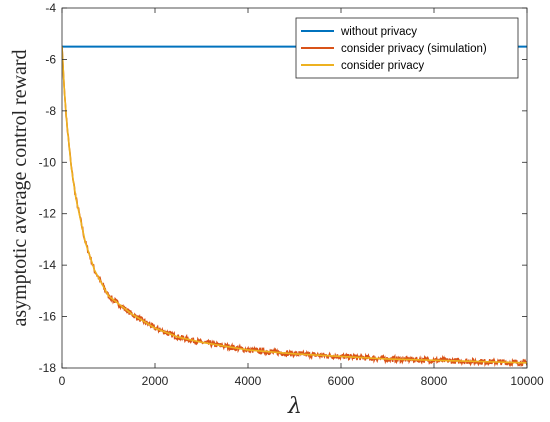 The width and height of the screenshot is (550, 422). What do you see at coordinates (48, 162) in the screenshot?
I see `y-tick-label: -10` at bounding box center [48, 162].